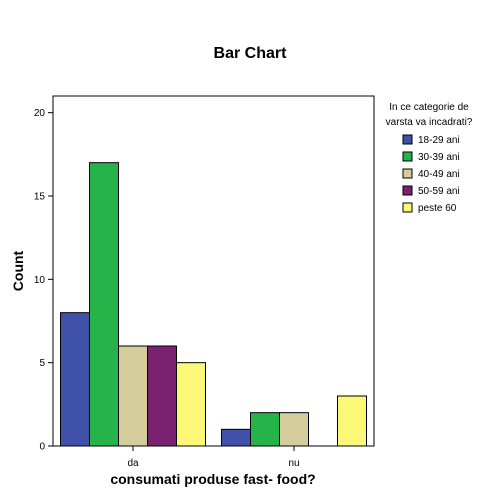 This screenshot has width=499, height=499. I want to click on y-tick-label: 0, so click(42, 447).